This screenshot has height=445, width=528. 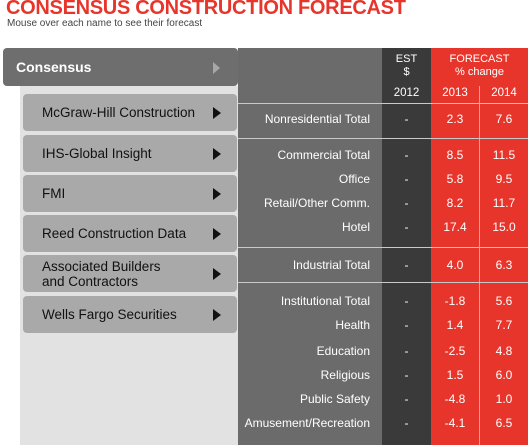 What do you see at coordinates (343, 351) in the screenshot?
I see `row-label: Education` at bounding box center [343, 351].